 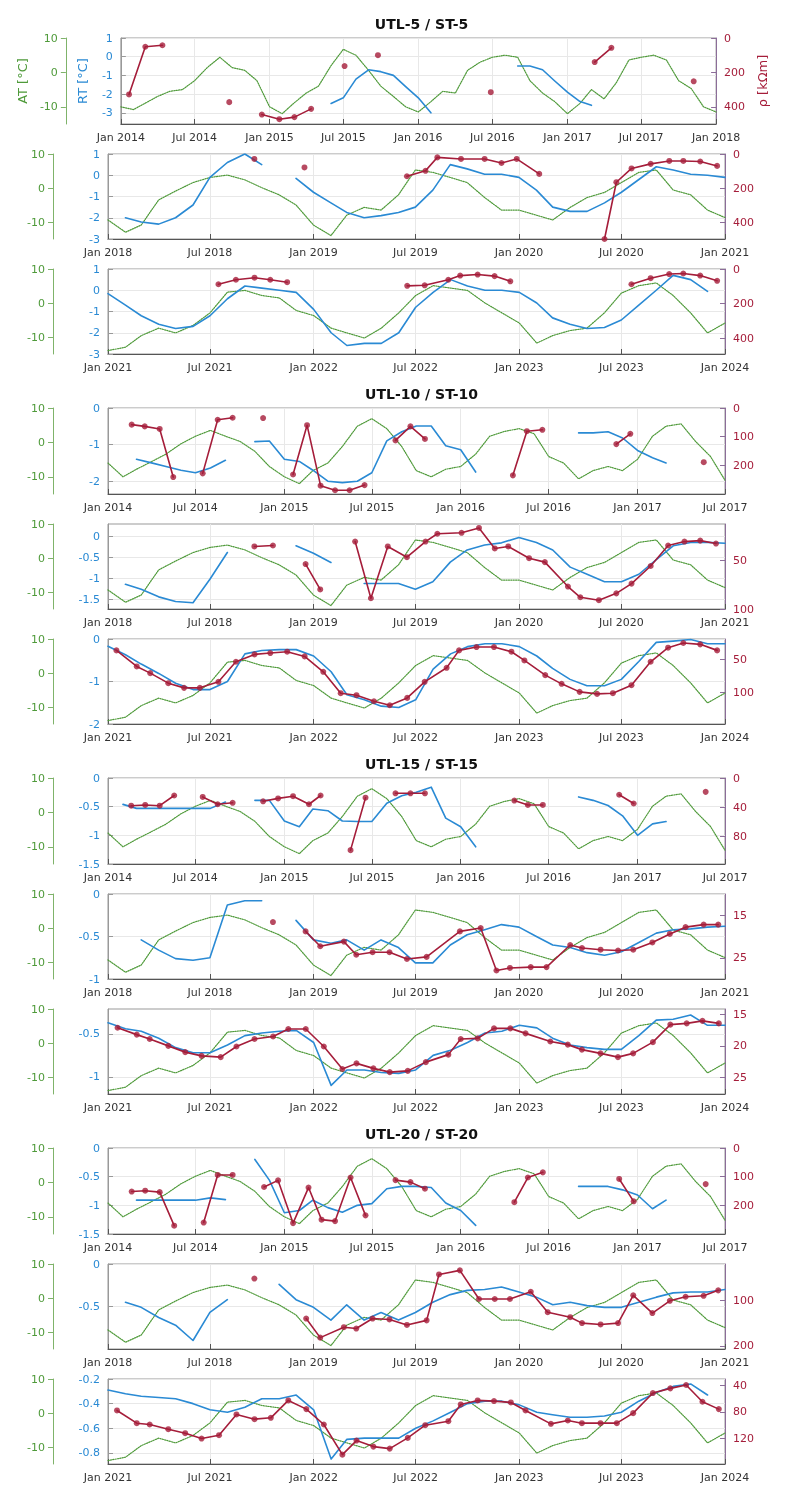 What do you see at coordinates (38, 639) in the screenshot?
I see `y3-tick-label: 10` at bounding box center [38, 639].